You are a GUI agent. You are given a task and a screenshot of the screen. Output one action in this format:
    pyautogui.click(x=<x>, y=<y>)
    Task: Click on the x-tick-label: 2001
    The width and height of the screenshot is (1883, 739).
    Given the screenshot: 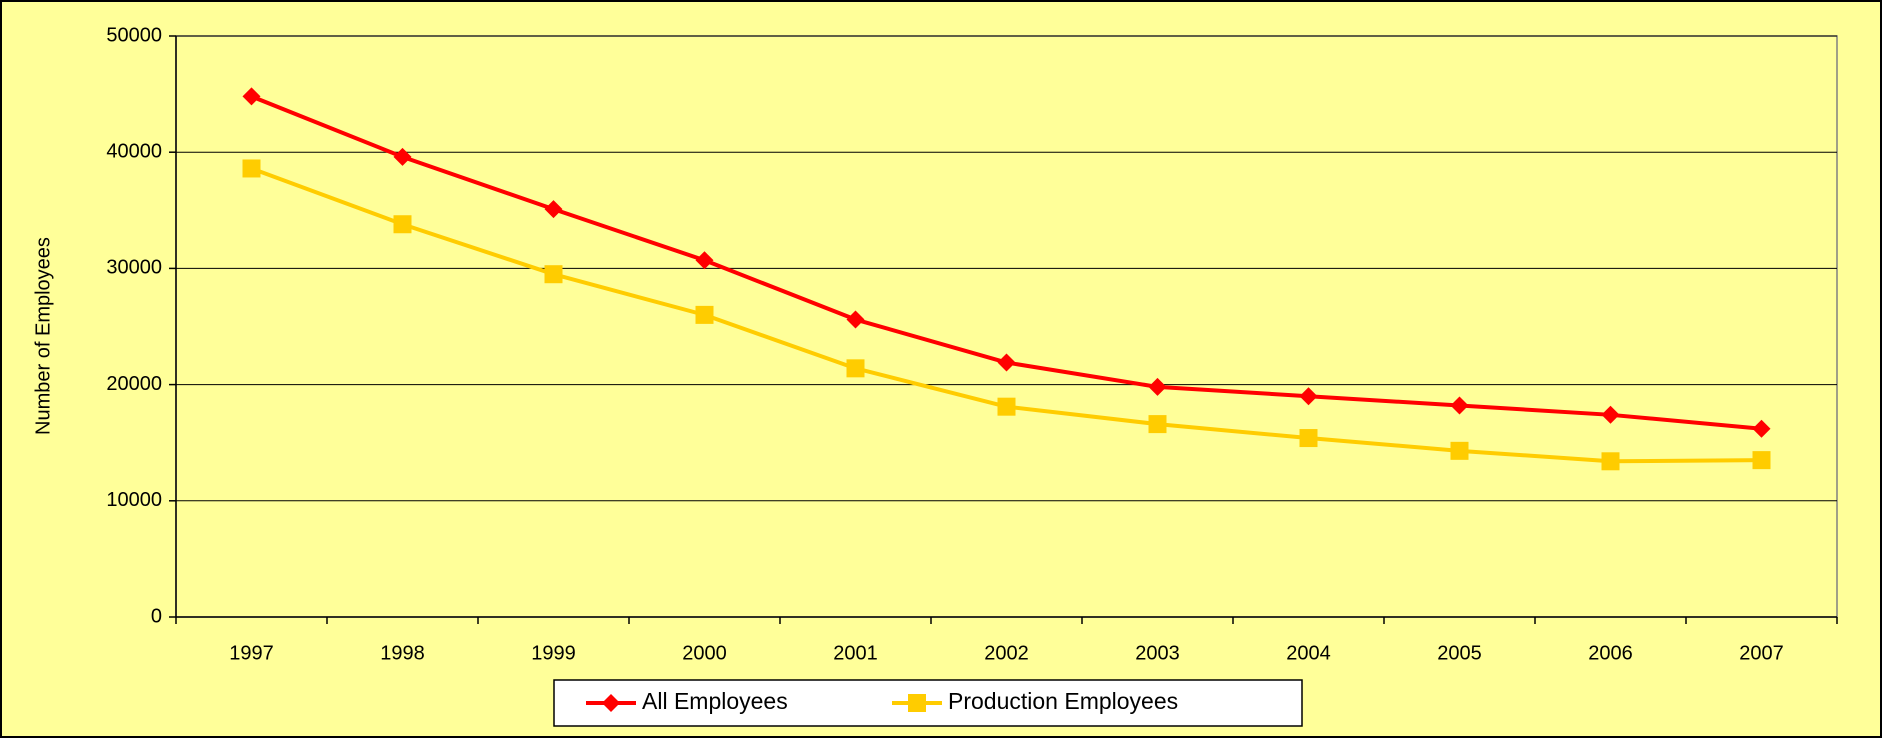 What is the action you would take?
    pyautogui.click(x=855, y=653)
    